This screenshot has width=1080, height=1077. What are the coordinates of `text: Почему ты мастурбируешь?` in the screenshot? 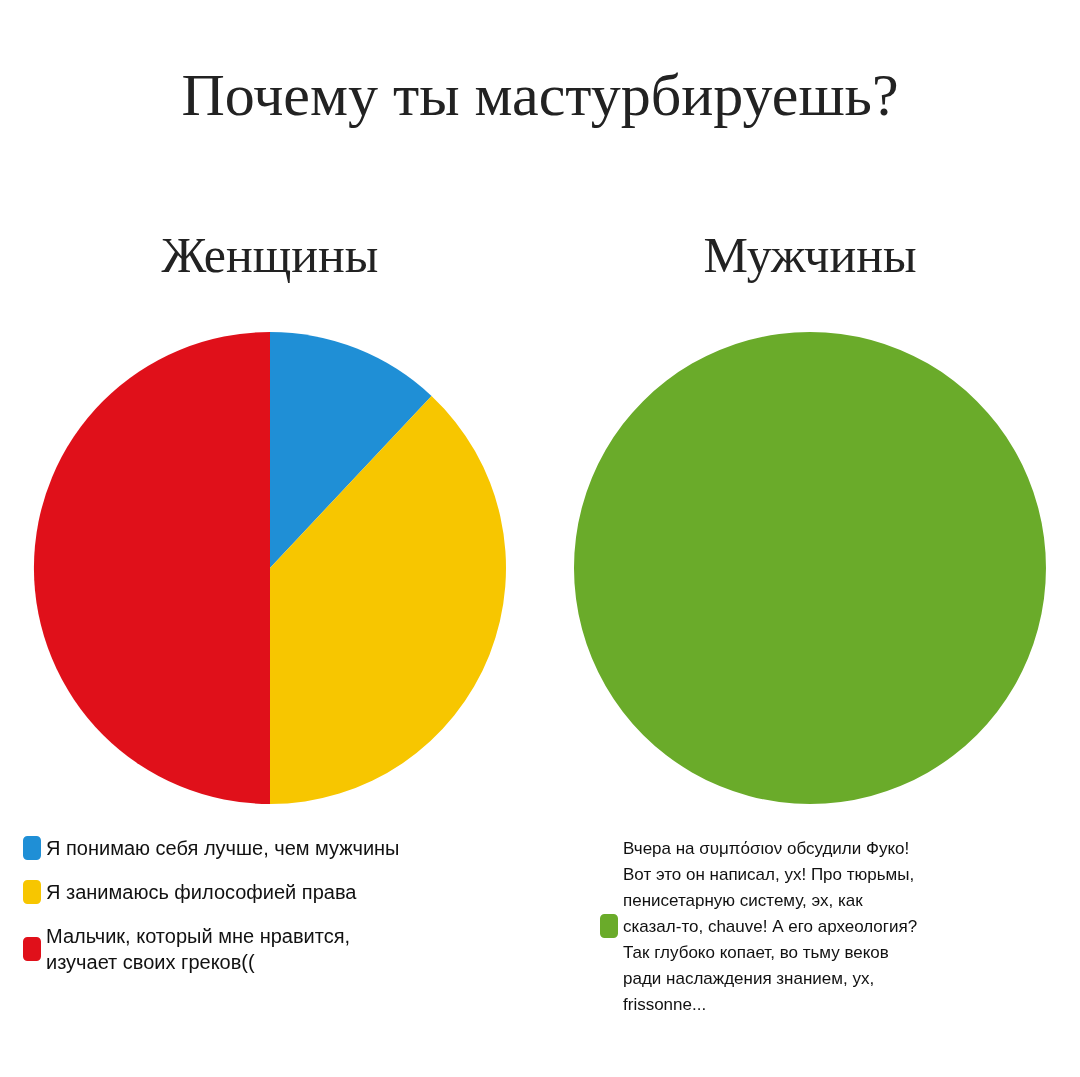 It's located at (540, 95).